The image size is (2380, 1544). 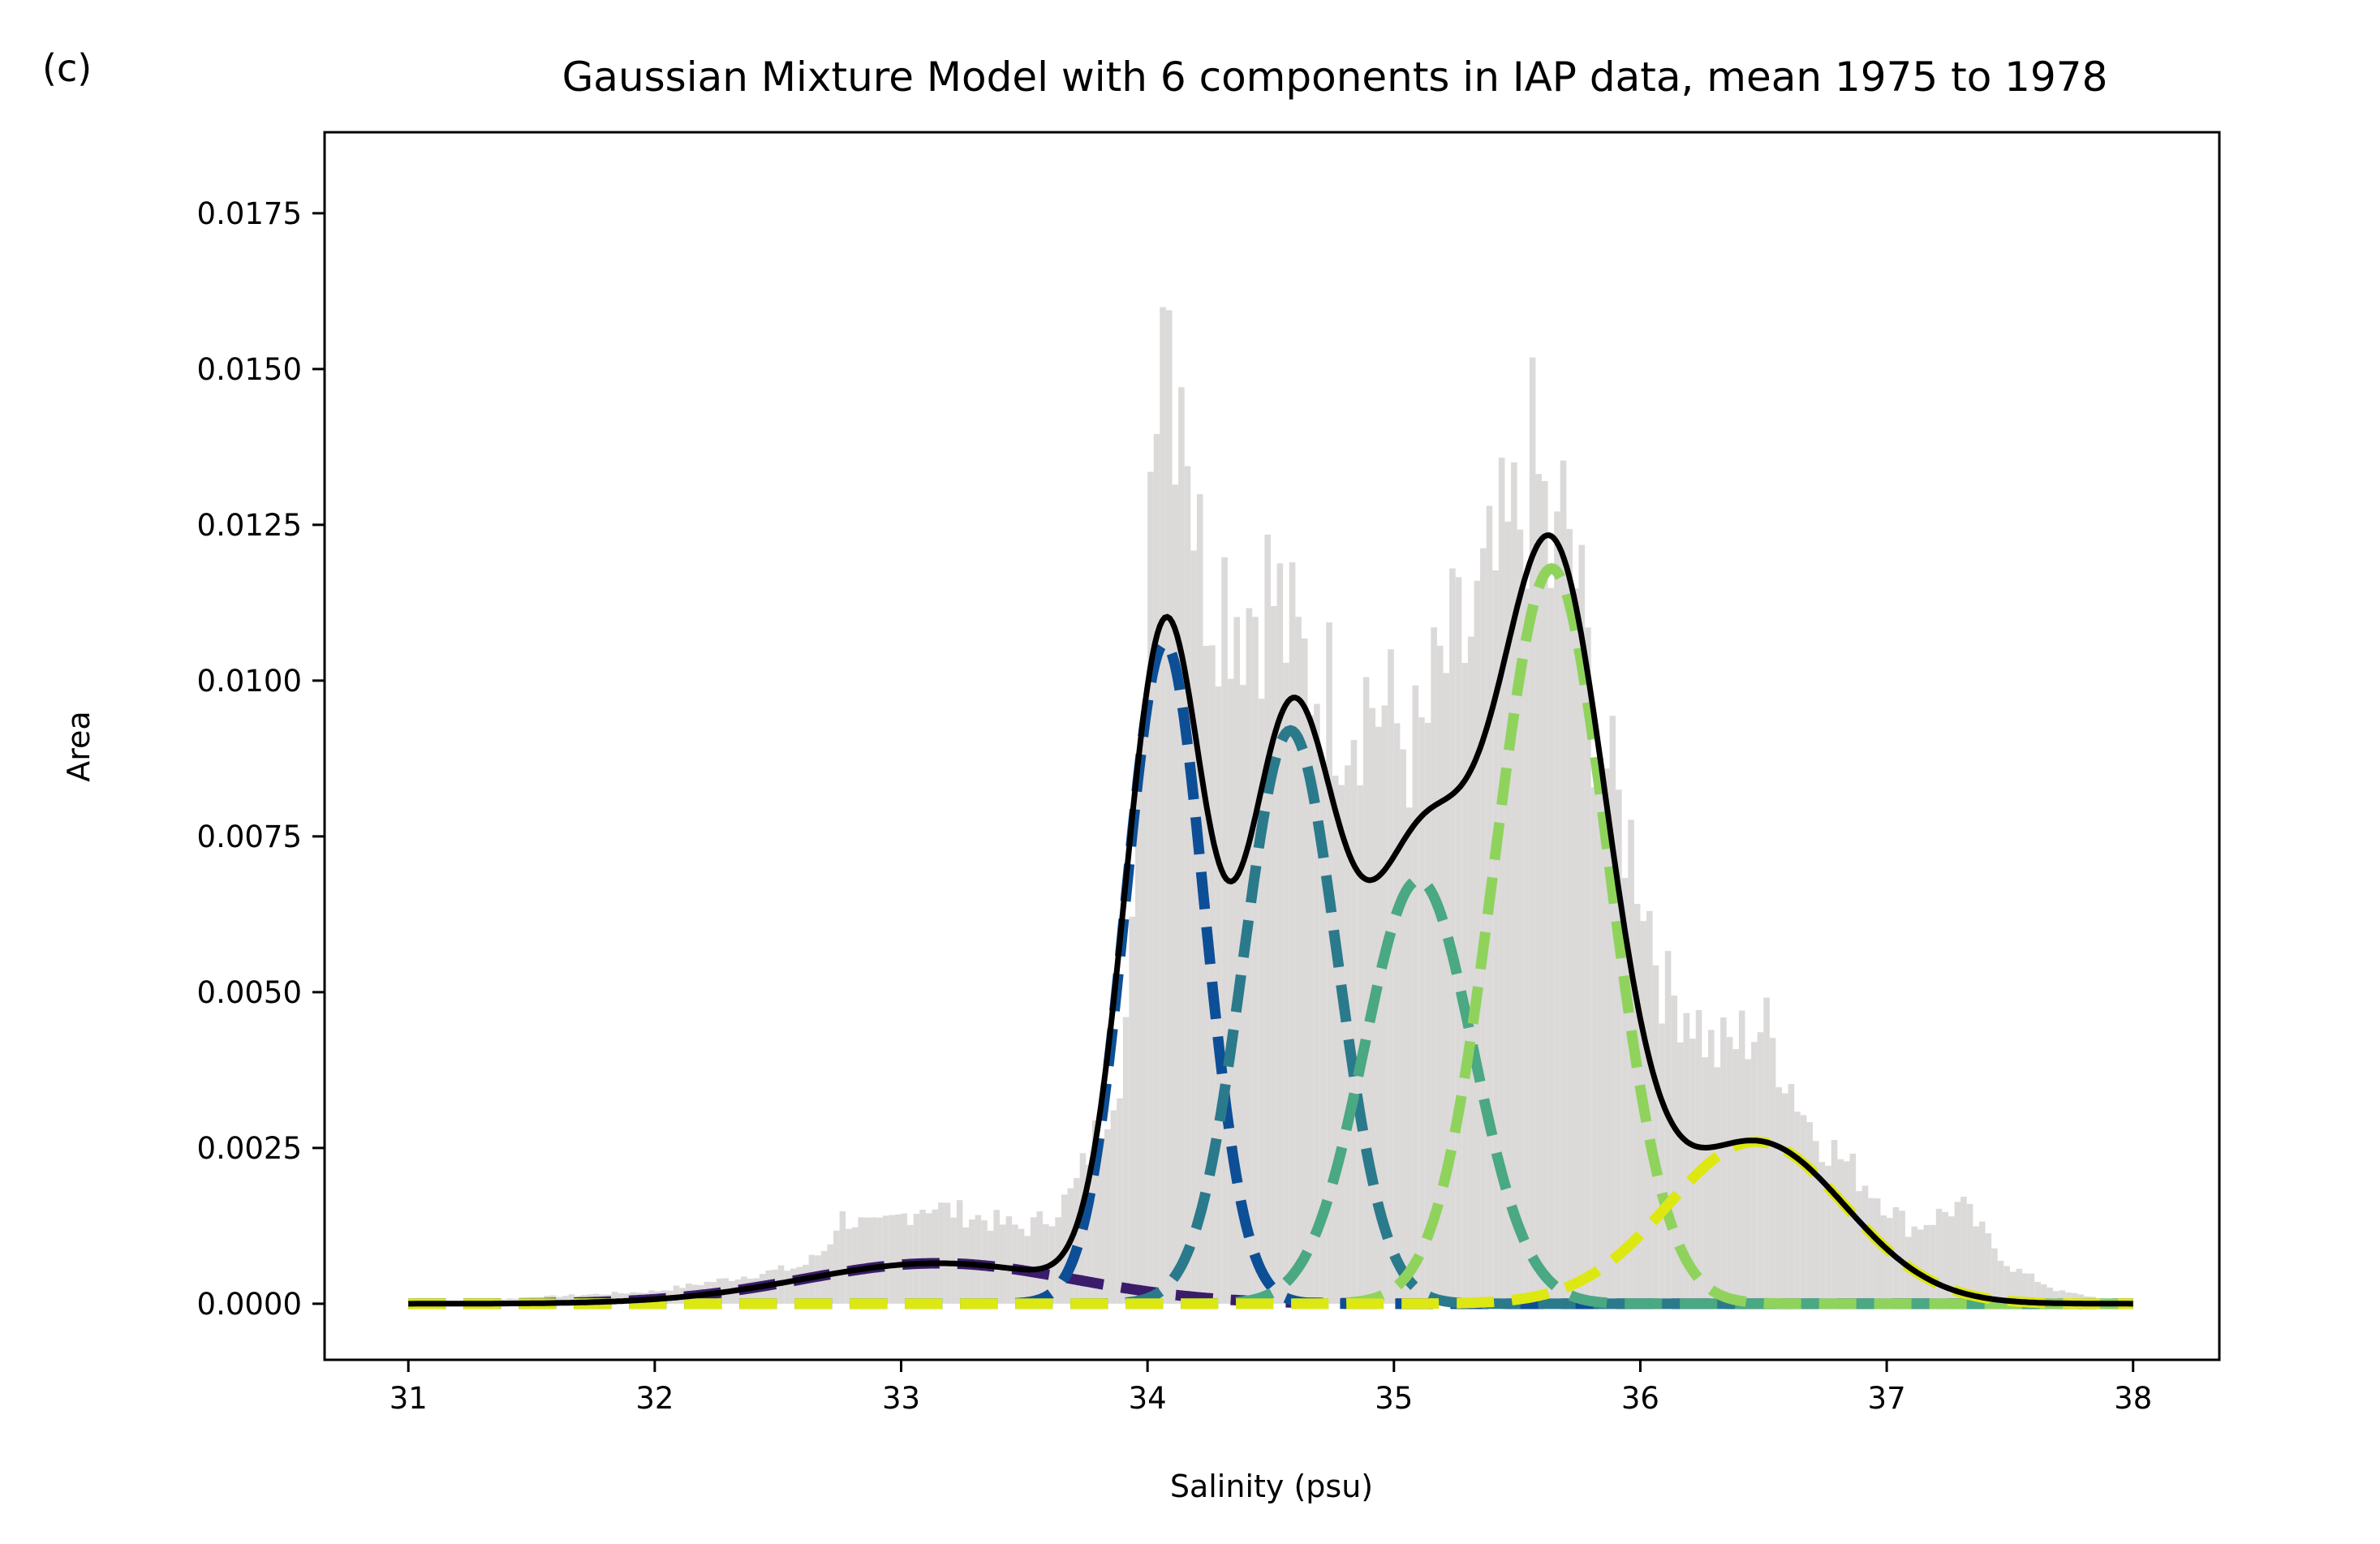 What do you see at coordinates (1148, 1398) in the screenshot?
I see `x-tick-label: 34` at bounding box center [1148, 1398].